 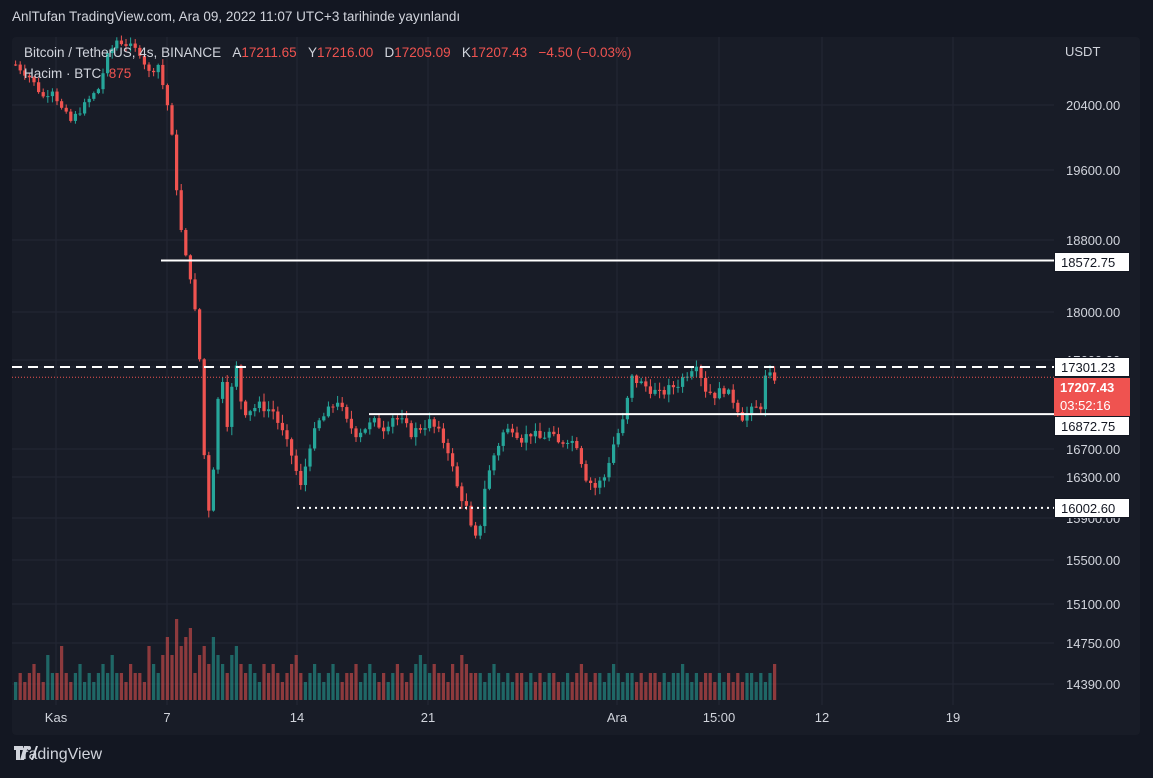 What do you see at coordinates (77, 73) in the screenshot?
I see `volume-legend: Hacim · BTC 875` at bounding box center [77, 73].